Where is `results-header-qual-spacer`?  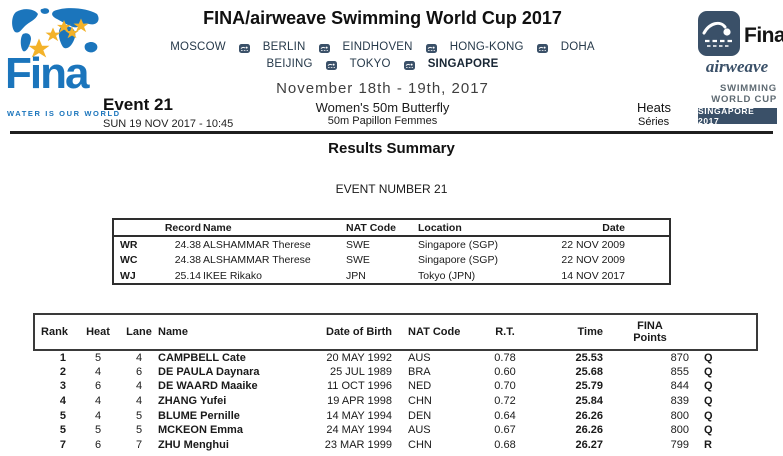
results-header-qual-spacer is located at coordinates (725, 332).